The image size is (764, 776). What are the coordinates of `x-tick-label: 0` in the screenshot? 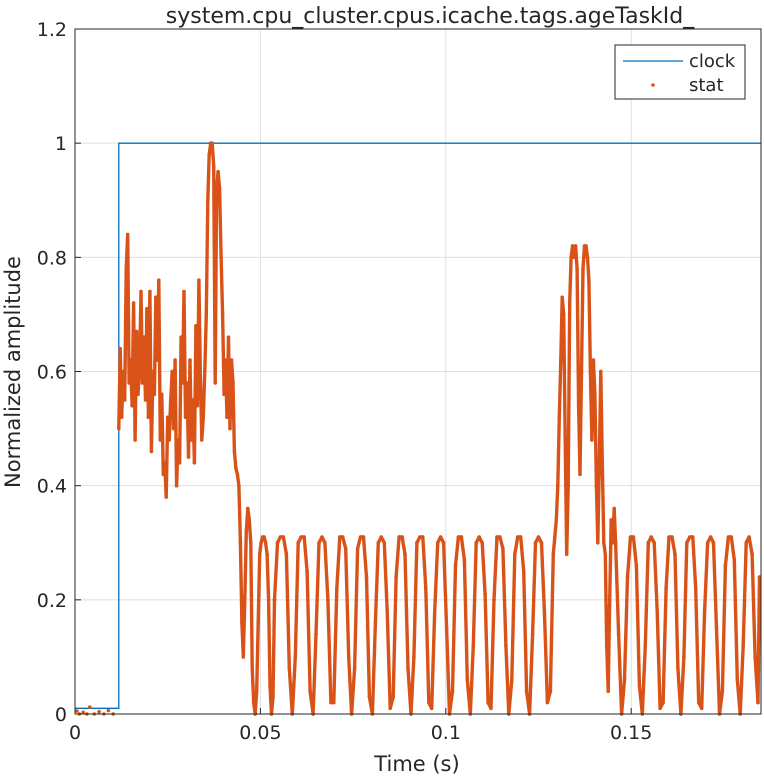 It's located at (75, 733).